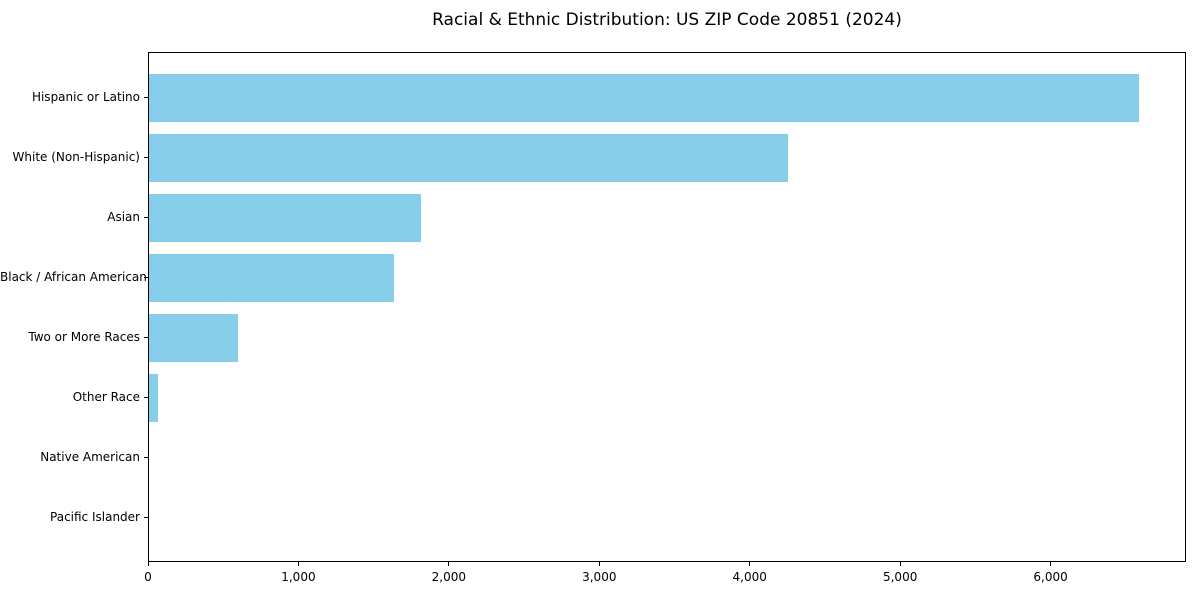 This screenshot has width=1200, height=600. Describe the element at coordinates (900, 577) in the screenshot. I see `x-tick-label: 5,000` at that location.